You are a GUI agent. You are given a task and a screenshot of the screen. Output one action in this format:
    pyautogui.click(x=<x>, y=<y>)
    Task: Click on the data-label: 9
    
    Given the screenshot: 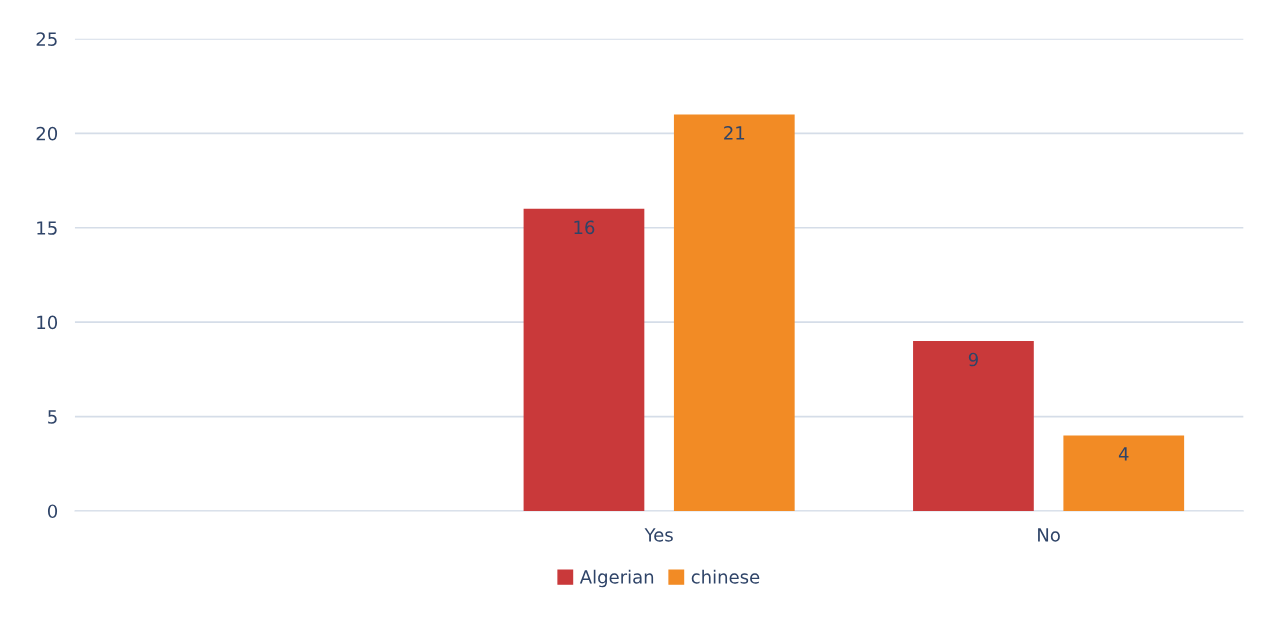 What is the action you would take?
    pyautogui.click(x=973, y=359)
    